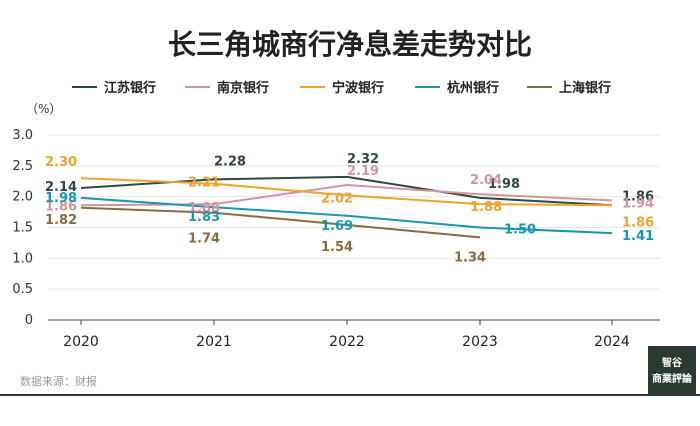 This screenshot has height=426, width=700. I want to click on data-label: 2.19, so click(363, 171).